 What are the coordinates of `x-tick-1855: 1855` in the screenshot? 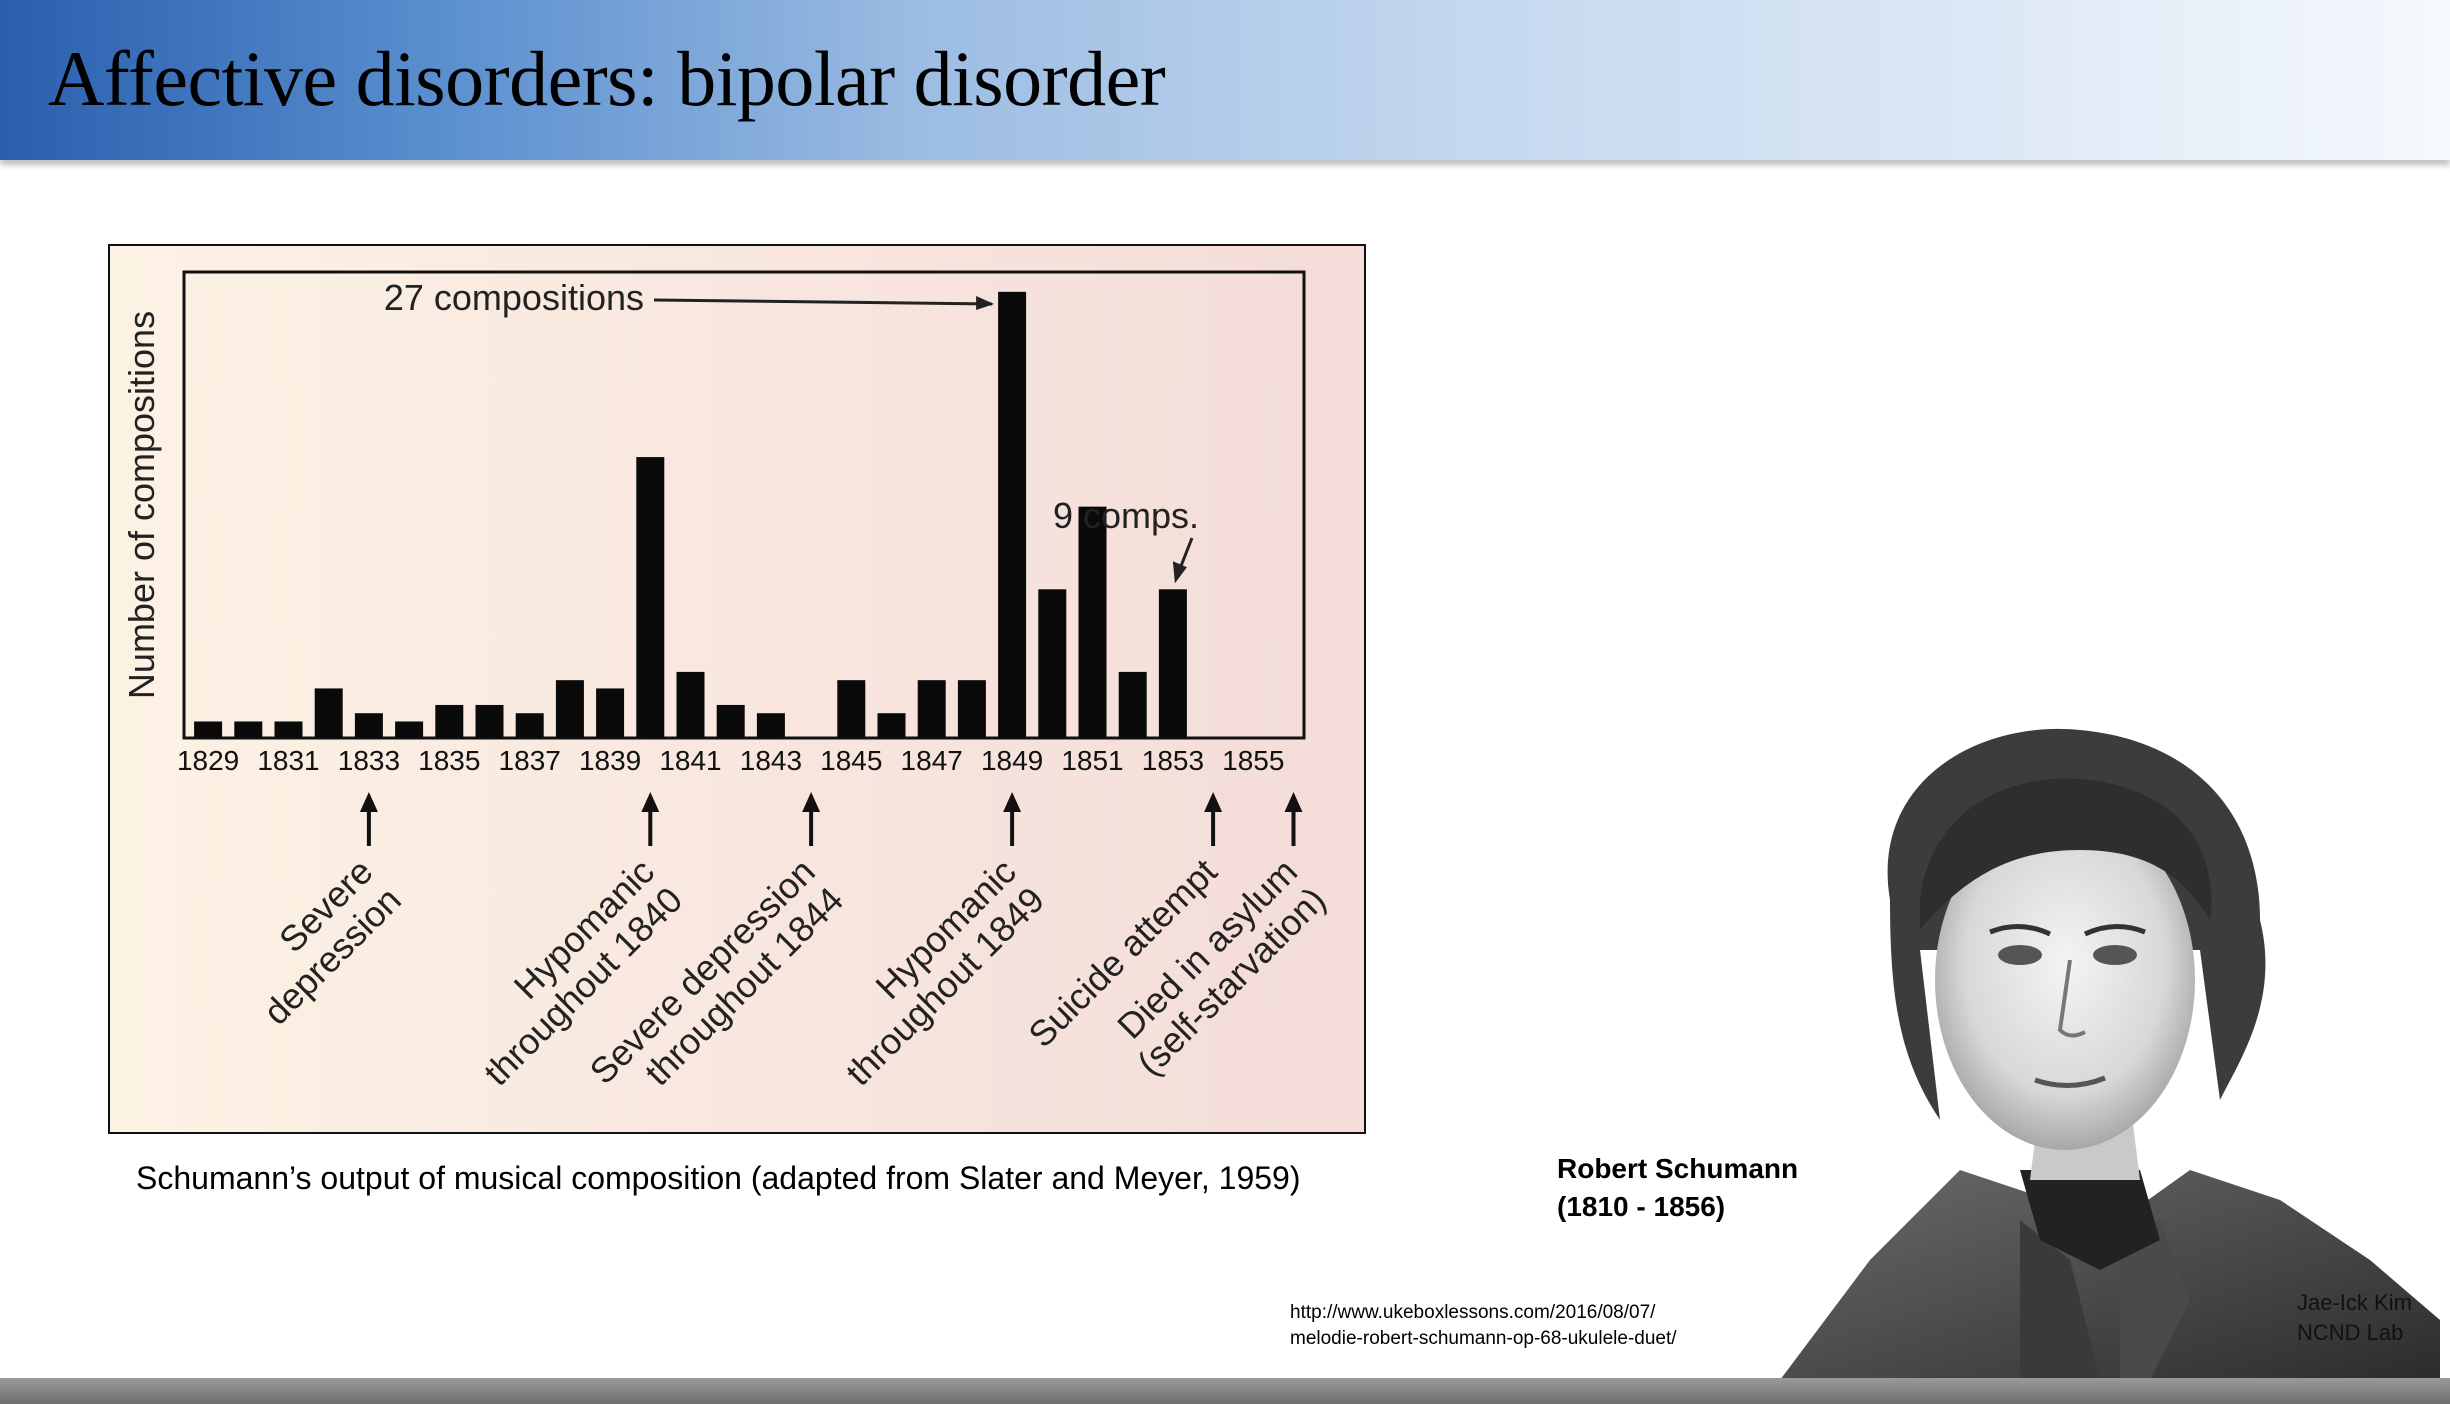 It's located at (1253, 760).